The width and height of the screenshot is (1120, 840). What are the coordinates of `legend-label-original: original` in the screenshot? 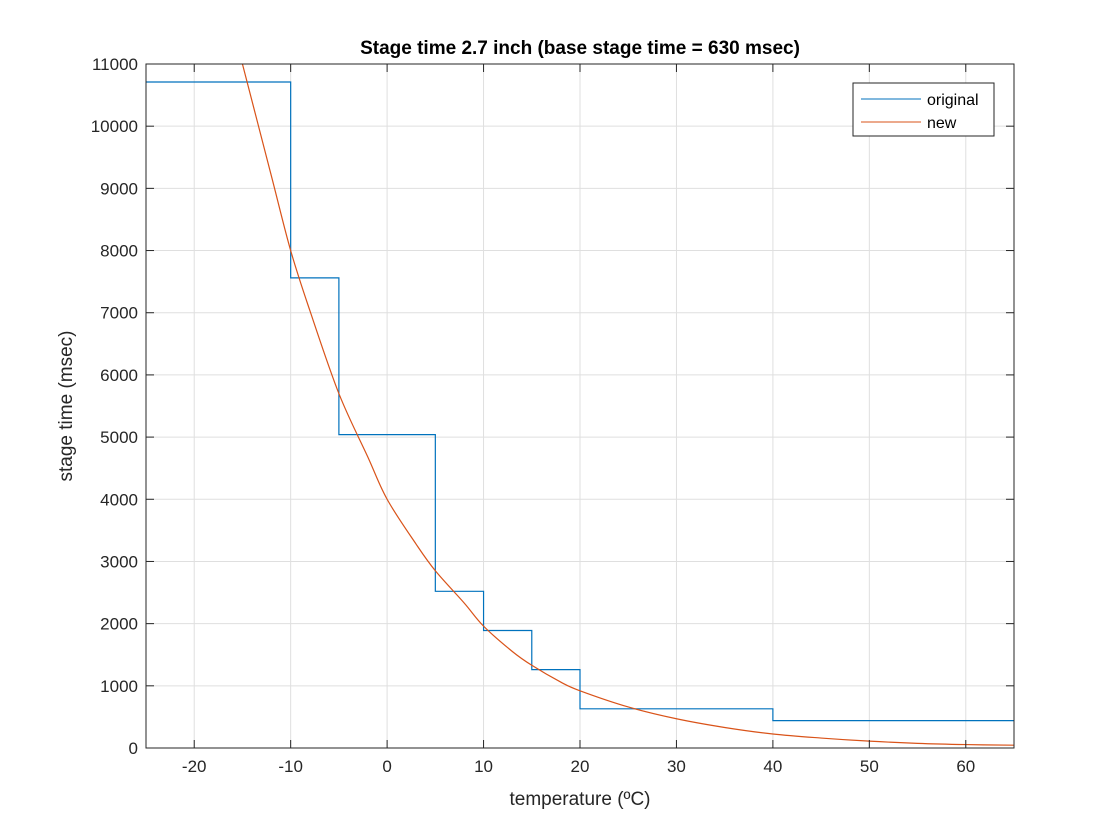 It's located at (953, 100).